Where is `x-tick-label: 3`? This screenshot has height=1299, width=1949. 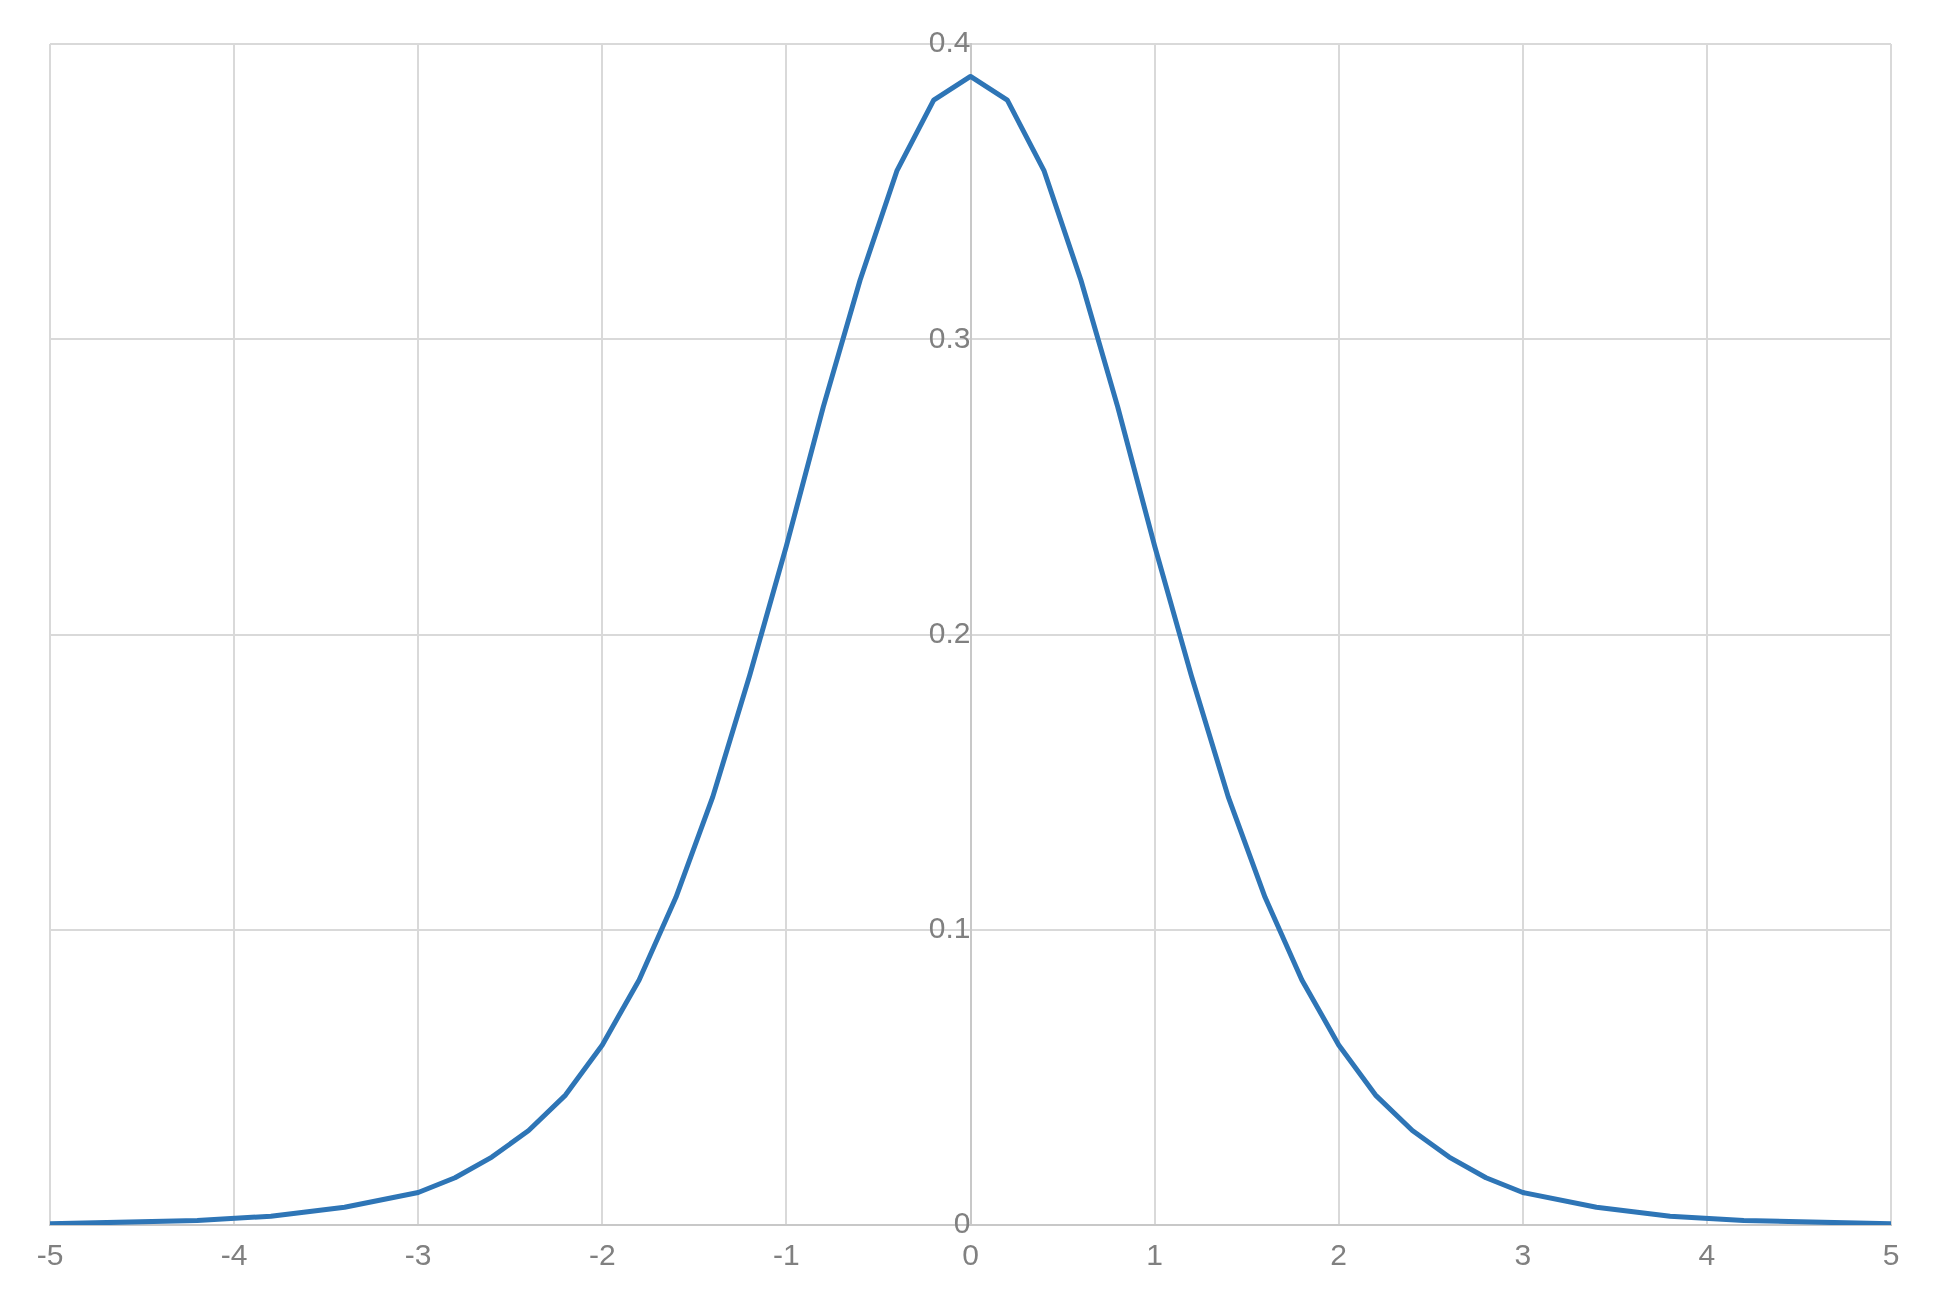
x-tick-label: 3 is located at coordinates (1523, 1255).